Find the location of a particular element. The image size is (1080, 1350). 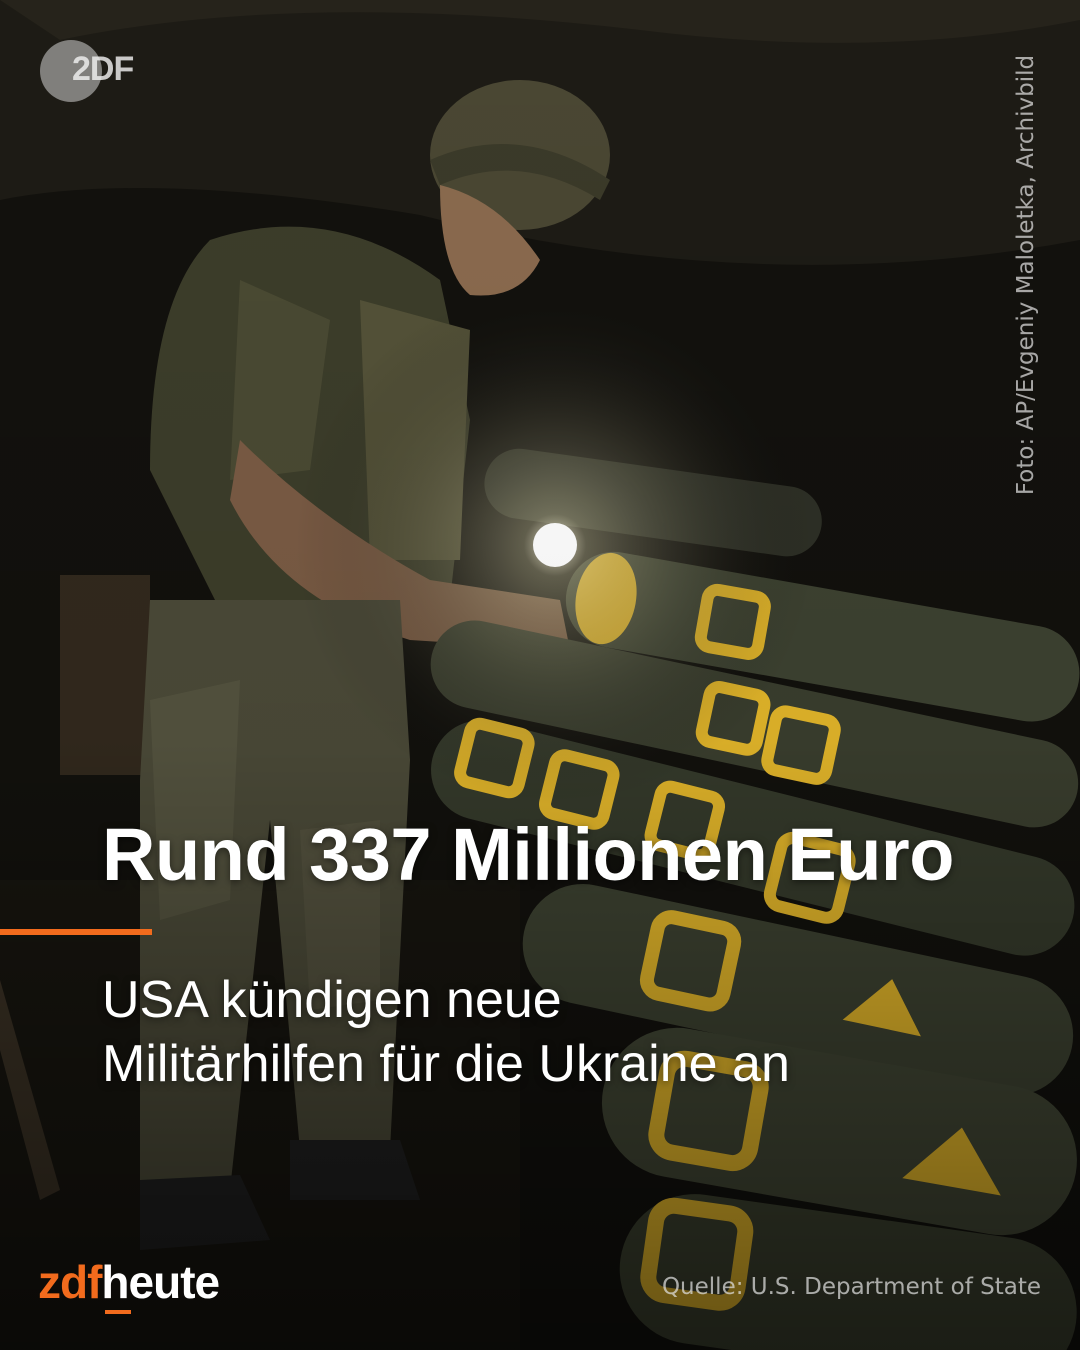

zdf-logo-text: 2DF is located at coordinates (103, 69).